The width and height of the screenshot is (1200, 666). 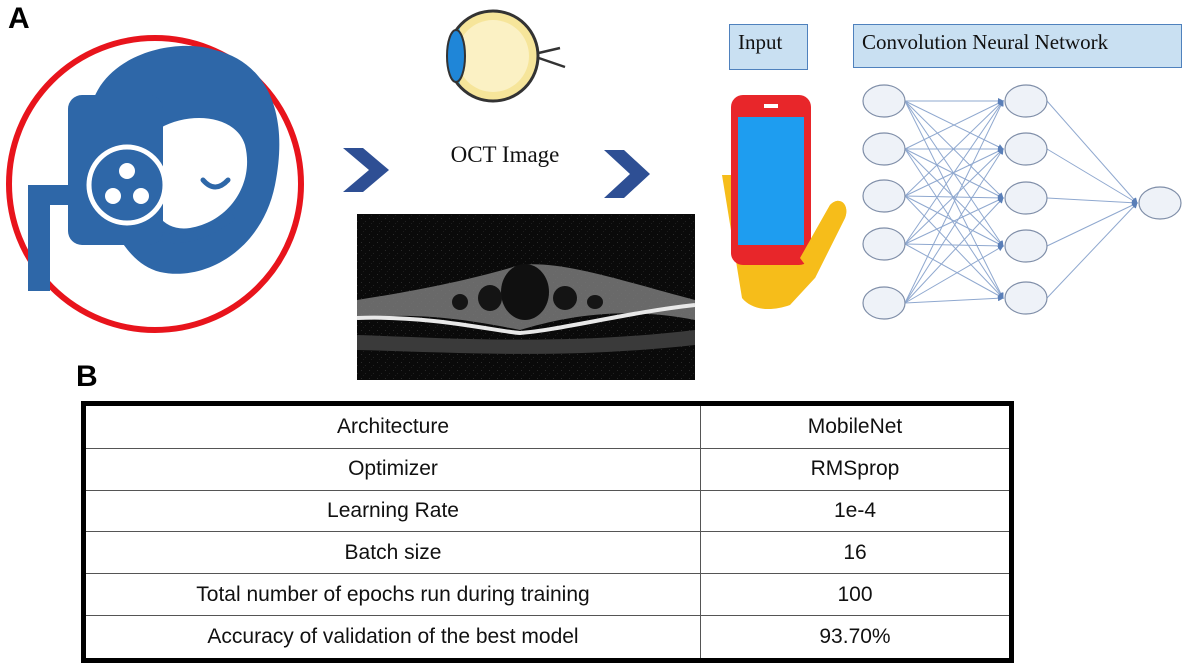 I want to click on panel-label-a: A, so click(x=19, y=18).